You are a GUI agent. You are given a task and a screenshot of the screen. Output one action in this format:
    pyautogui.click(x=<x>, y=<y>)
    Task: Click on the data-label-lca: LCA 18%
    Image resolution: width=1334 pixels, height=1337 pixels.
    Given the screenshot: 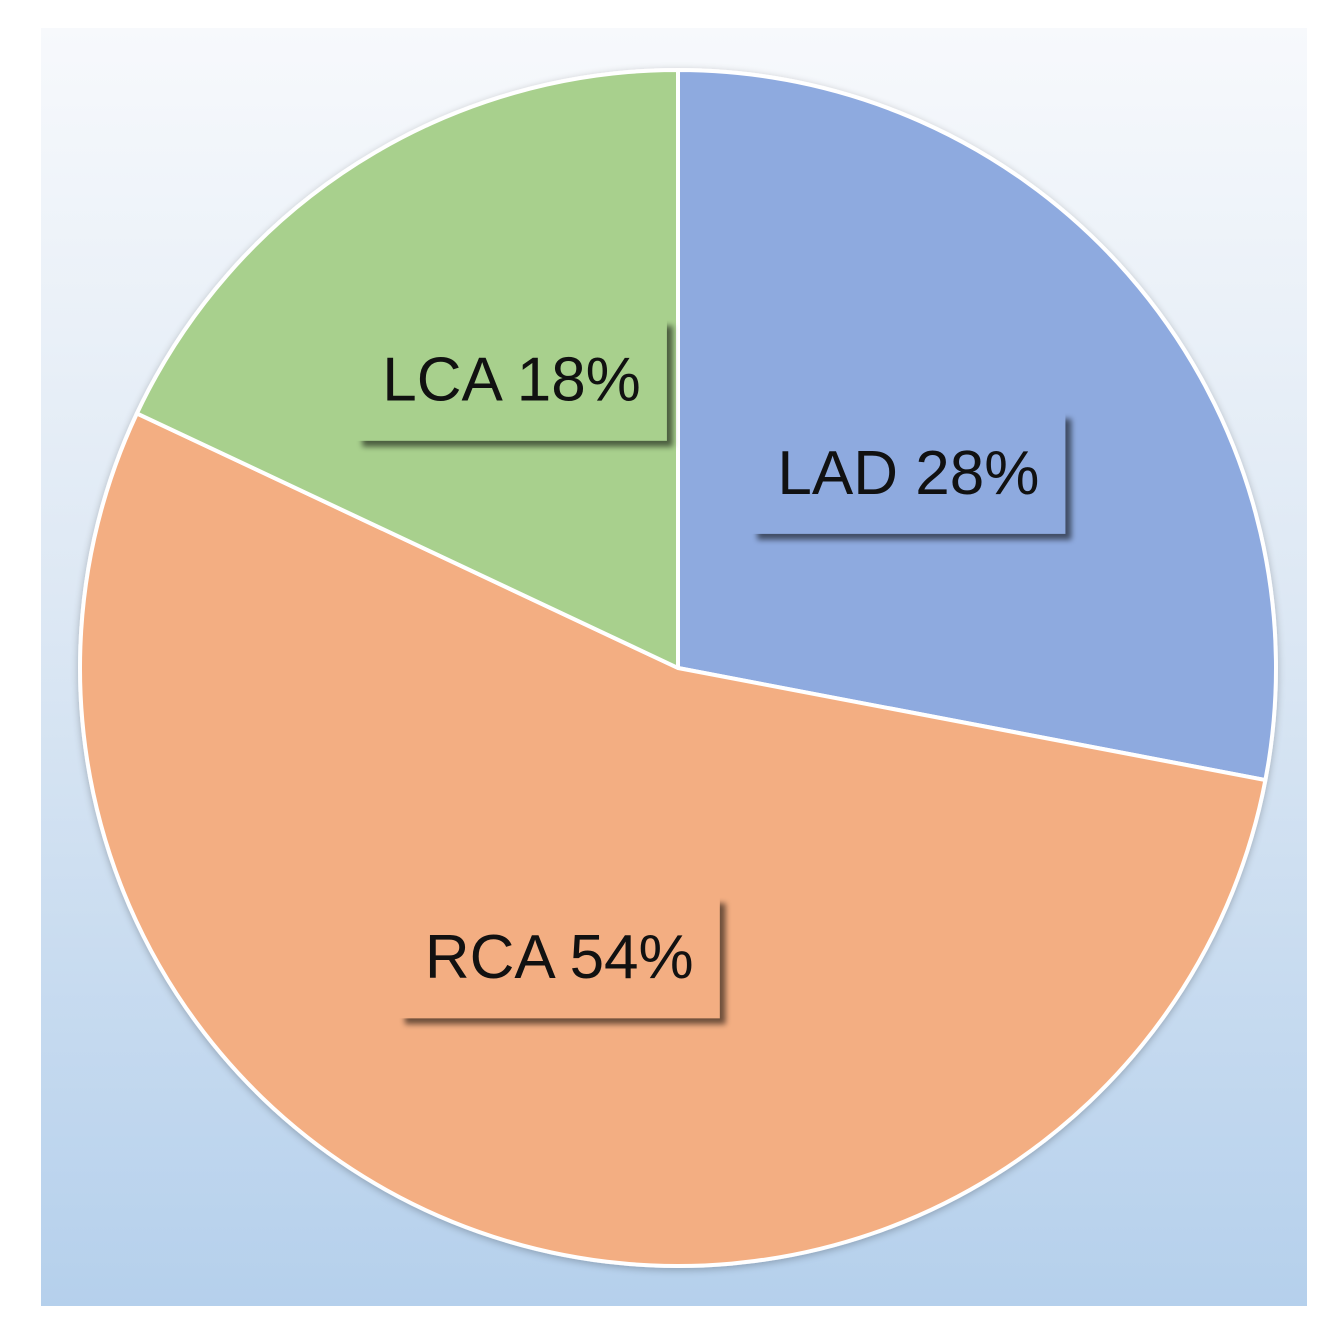 What is the action you would take?
    pyautogui.click(x=511, y=380)
    